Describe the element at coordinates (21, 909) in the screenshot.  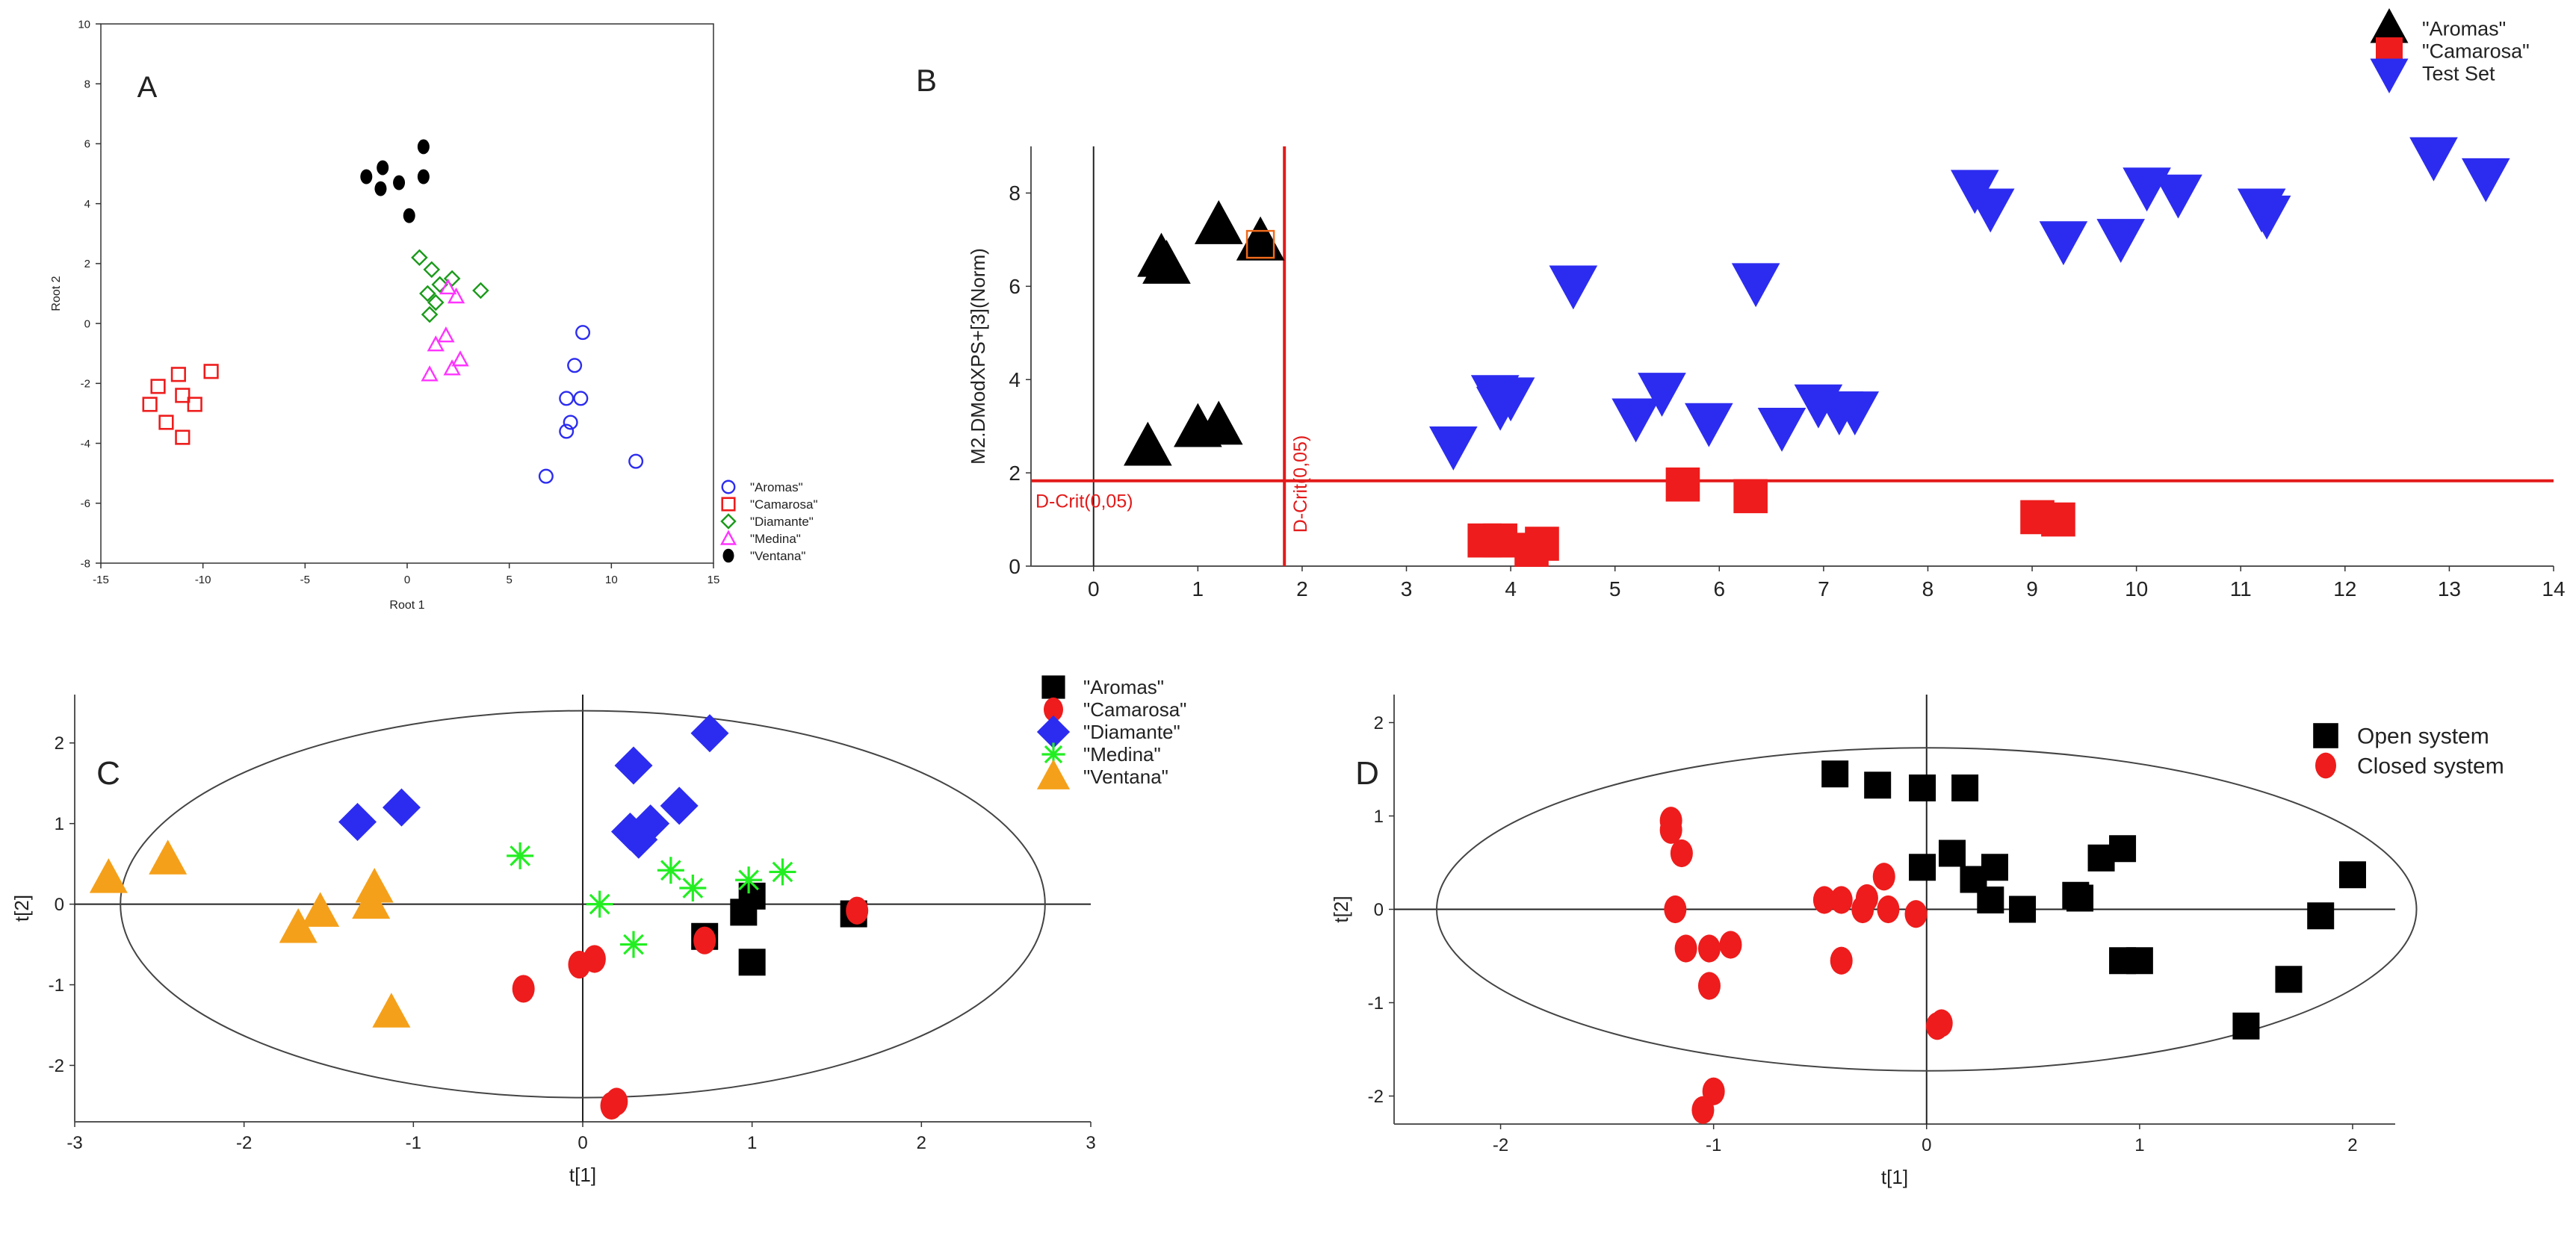
I see `y-axis-label: t[2]` at that location.